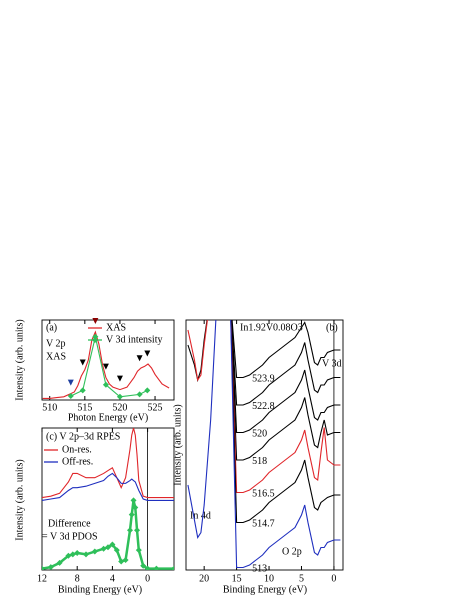 The image size is (463, 599). What do you see at coordinates (42, 578) in the screenshot?
I see `x-tick-label: 12` at bounding box center [42, 578].